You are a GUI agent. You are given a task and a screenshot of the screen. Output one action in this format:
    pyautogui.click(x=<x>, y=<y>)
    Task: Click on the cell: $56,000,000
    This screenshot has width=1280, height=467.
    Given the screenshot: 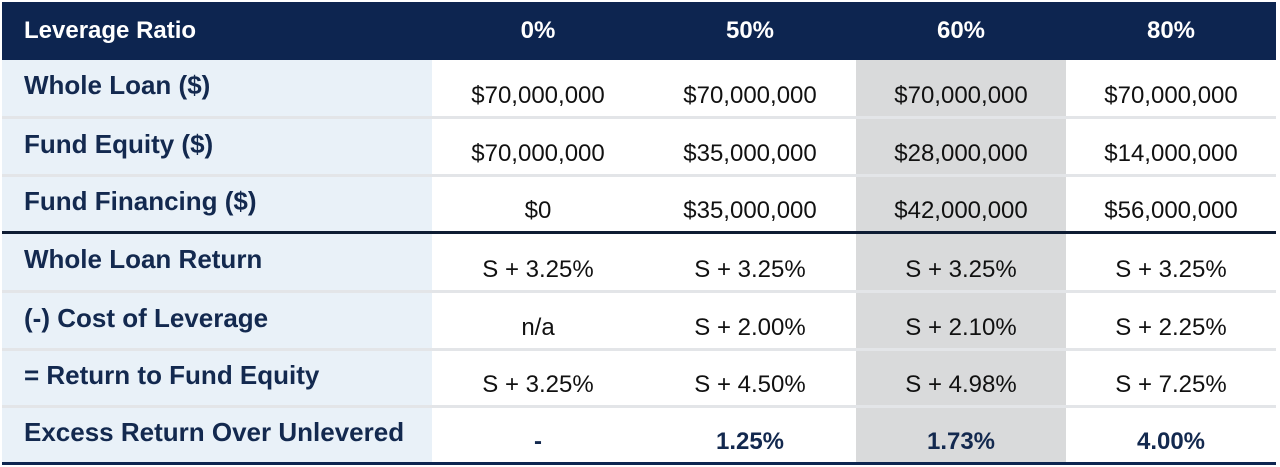 What is the action you would take?
    pyautogui.click(x=1171, y=210)
    